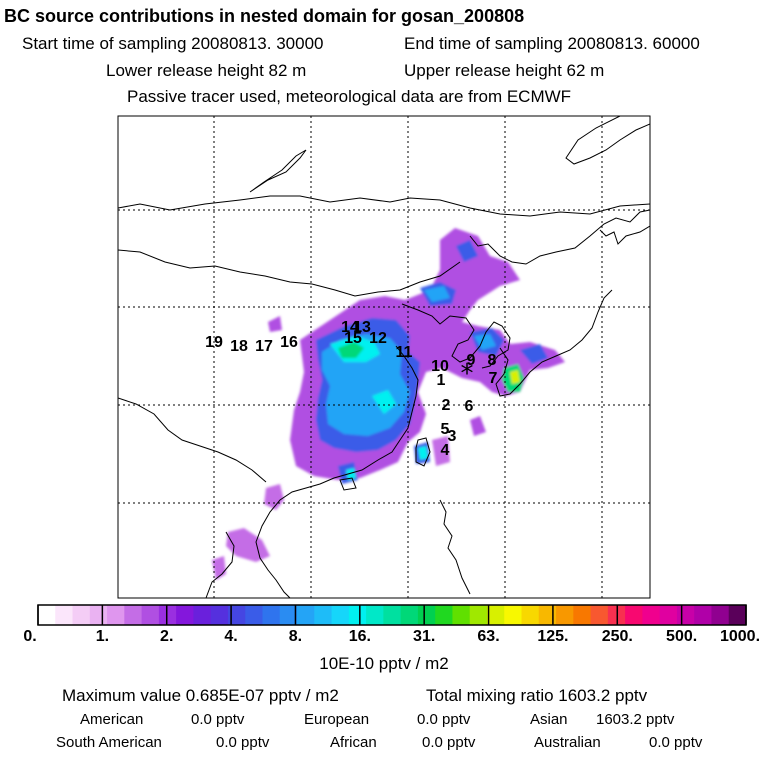 Image resolution: width=768 pixels, height=768 pixels. What do you see at coordinates (552, 43) in the screenshot?
I see `end-time-label: End time of sampling 20080813. 60000` at bounding box center [552, 43].